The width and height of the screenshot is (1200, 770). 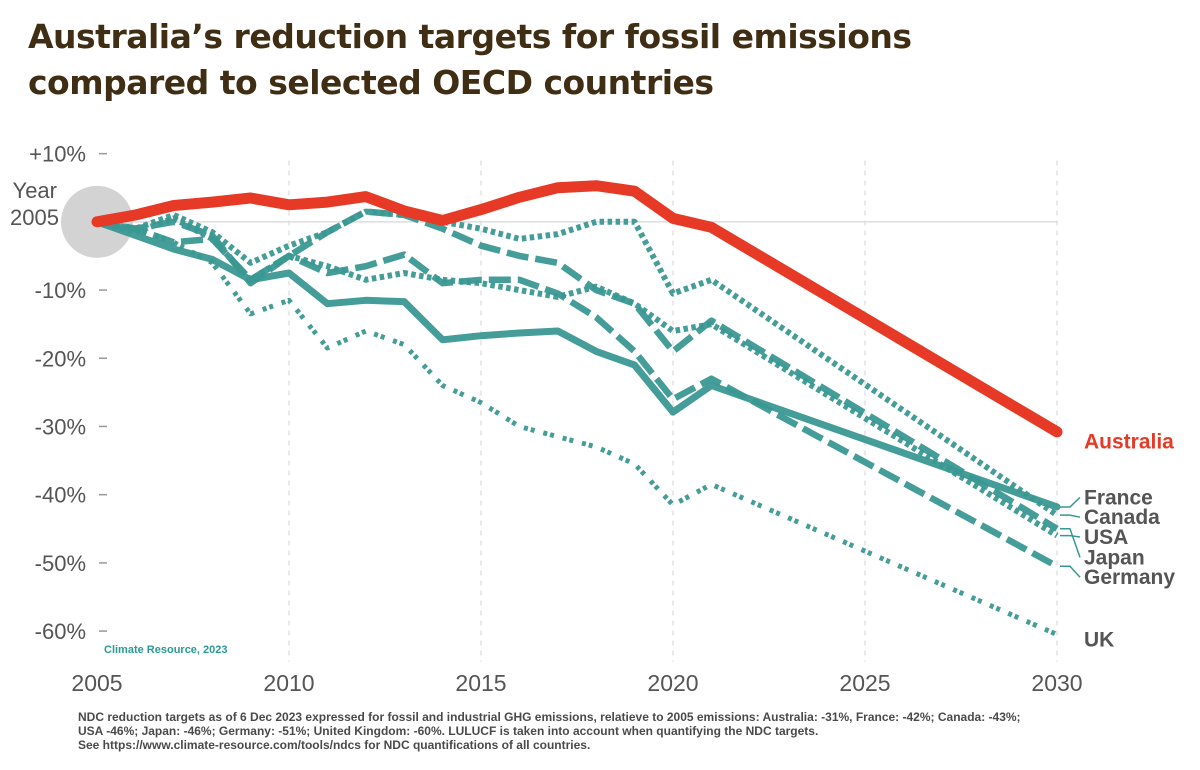 What do you see at coordinates (166, 650) in the screenshot?
I see `source-credit: Climate Resource, 2023` at bounding box center [166, 650].